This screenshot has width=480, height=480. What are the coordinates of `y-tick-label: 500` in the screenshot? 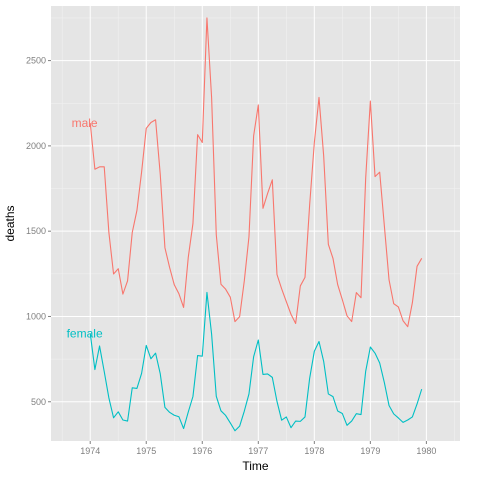 It's located at (38, 402).